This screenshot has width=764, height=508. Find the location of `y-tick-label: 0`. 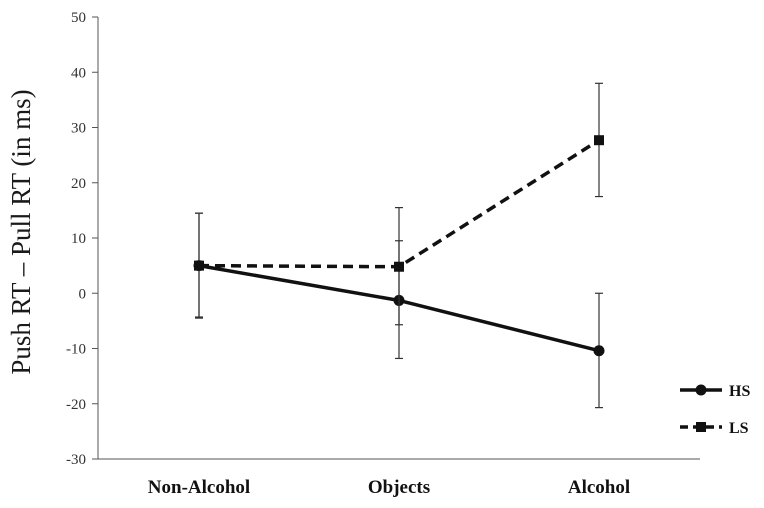

y-tick-label: 0 is located at coordinates (83, 294).